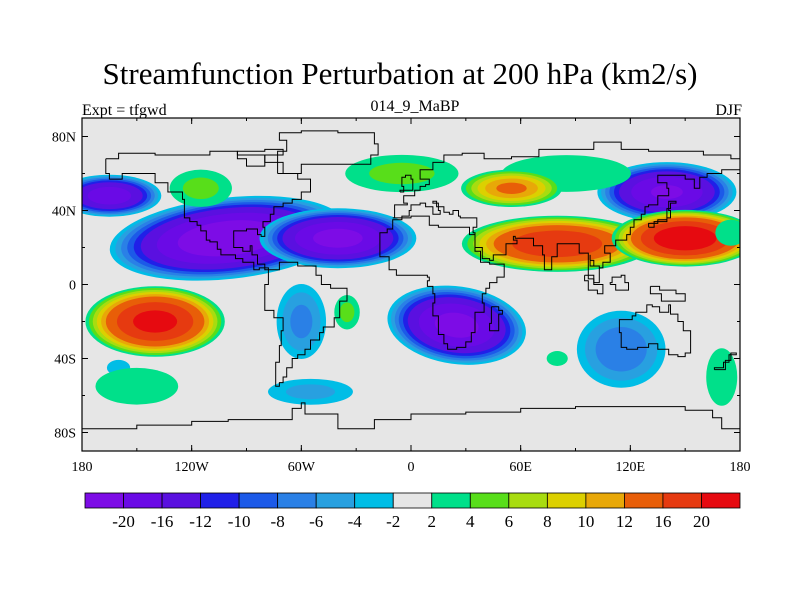  Describe the element at coordinates (239, 521) in the screenshot. I see `colorbar-label: -10` at that location.